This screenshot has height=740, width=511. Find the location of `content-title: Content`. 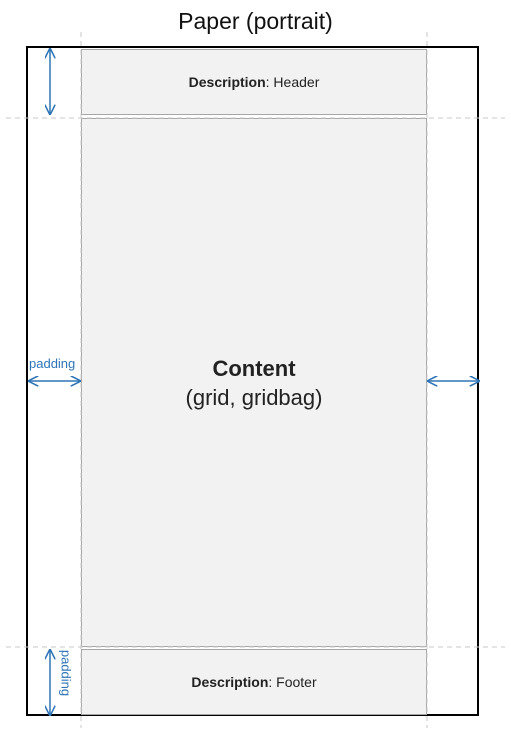

content-title: Content is located at coordinates (254, 368).